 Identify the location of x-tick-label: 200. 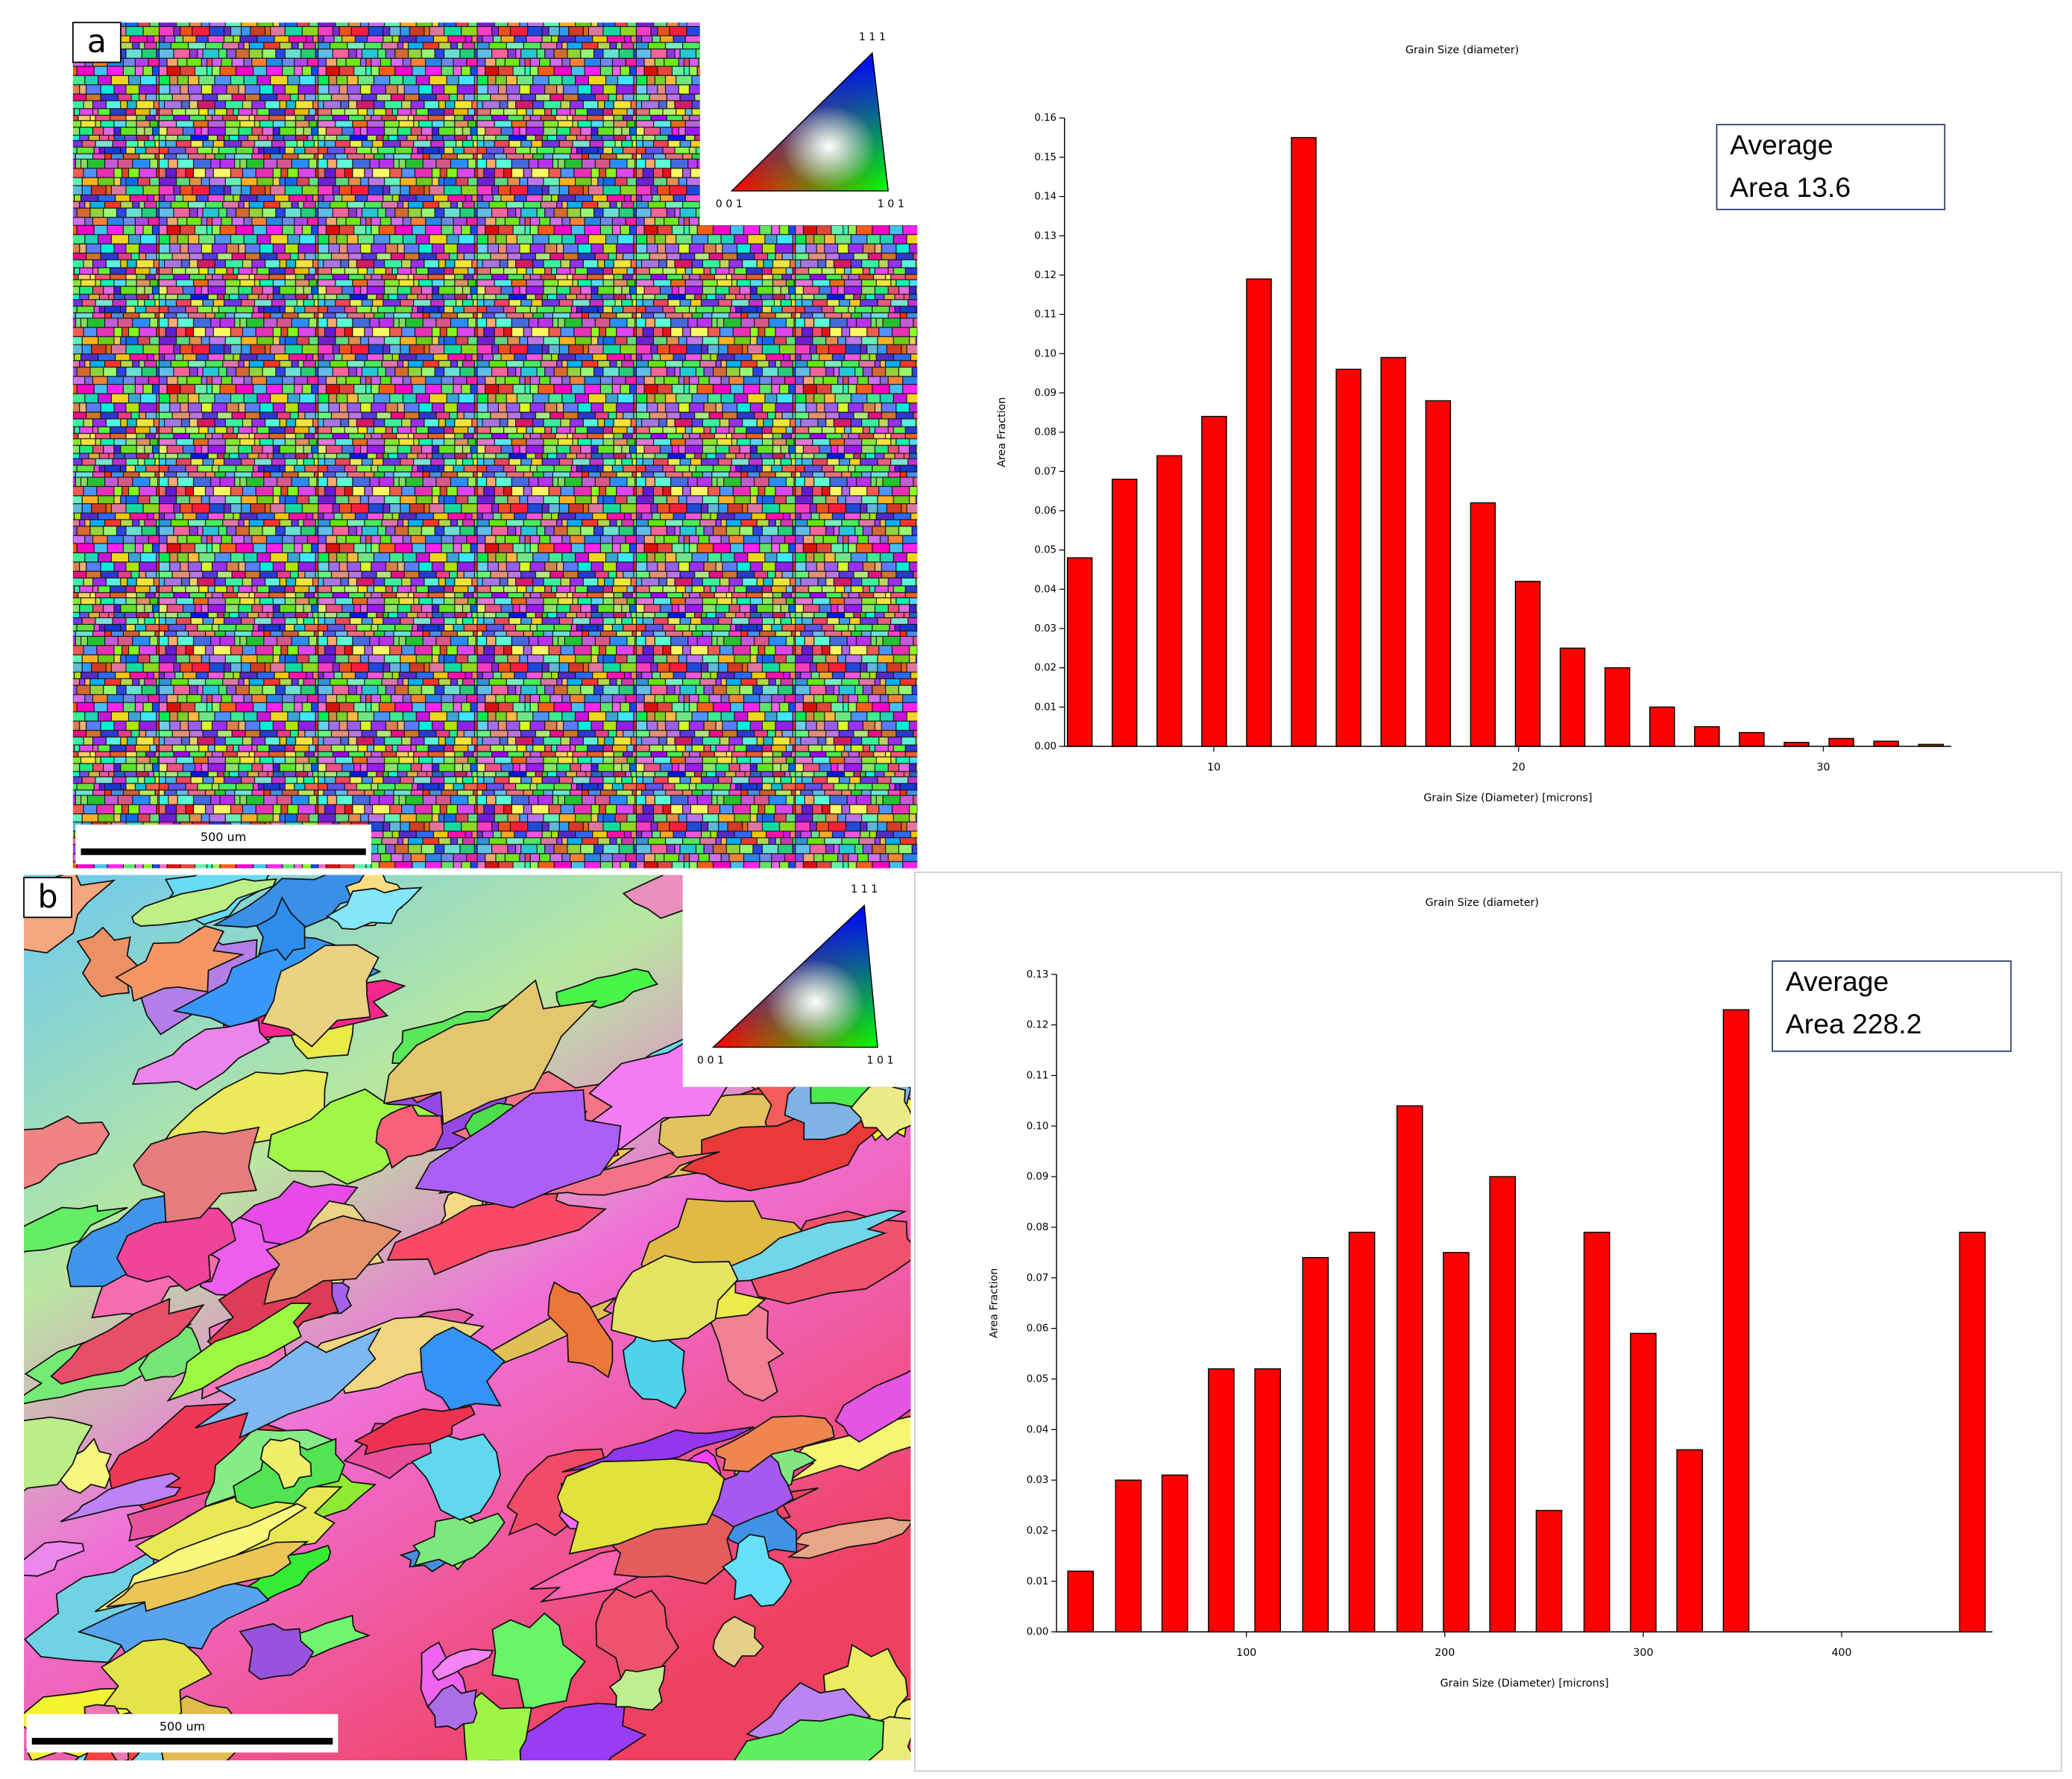
(1445, 1653).